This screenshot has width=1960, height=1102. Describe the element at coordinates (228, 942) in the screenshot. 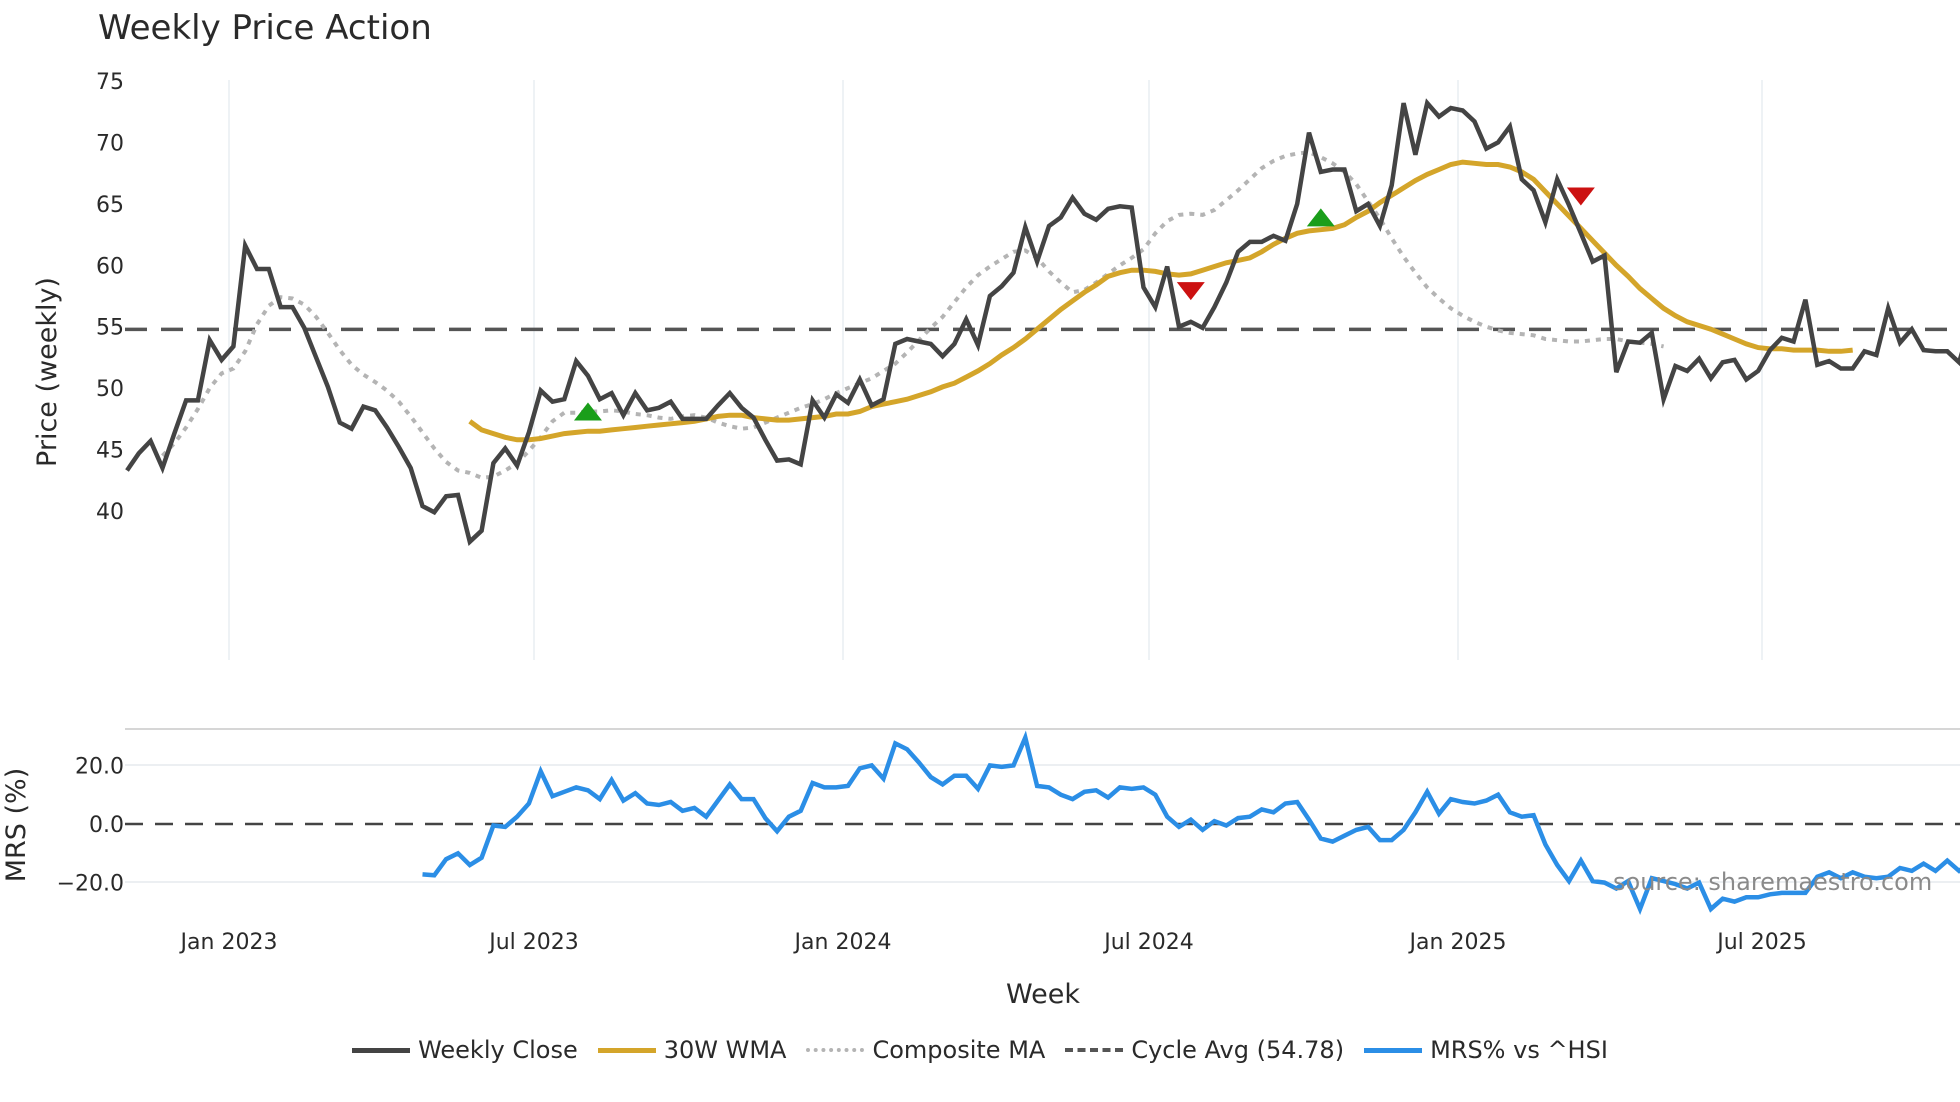

I see `x-tick-label: Jan 2023` at that location.